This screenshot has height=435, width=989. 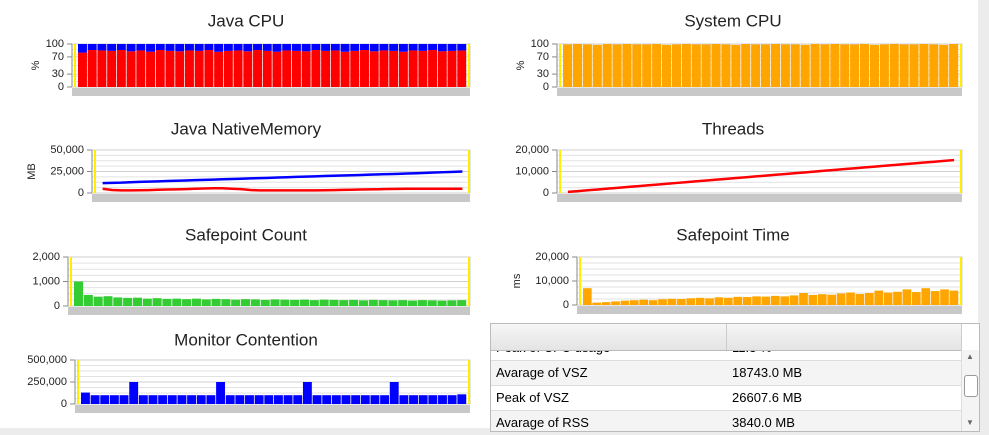 I want to click on table-row: Avarage of RSS 3840.0 MB, so click(x=726, y=421).